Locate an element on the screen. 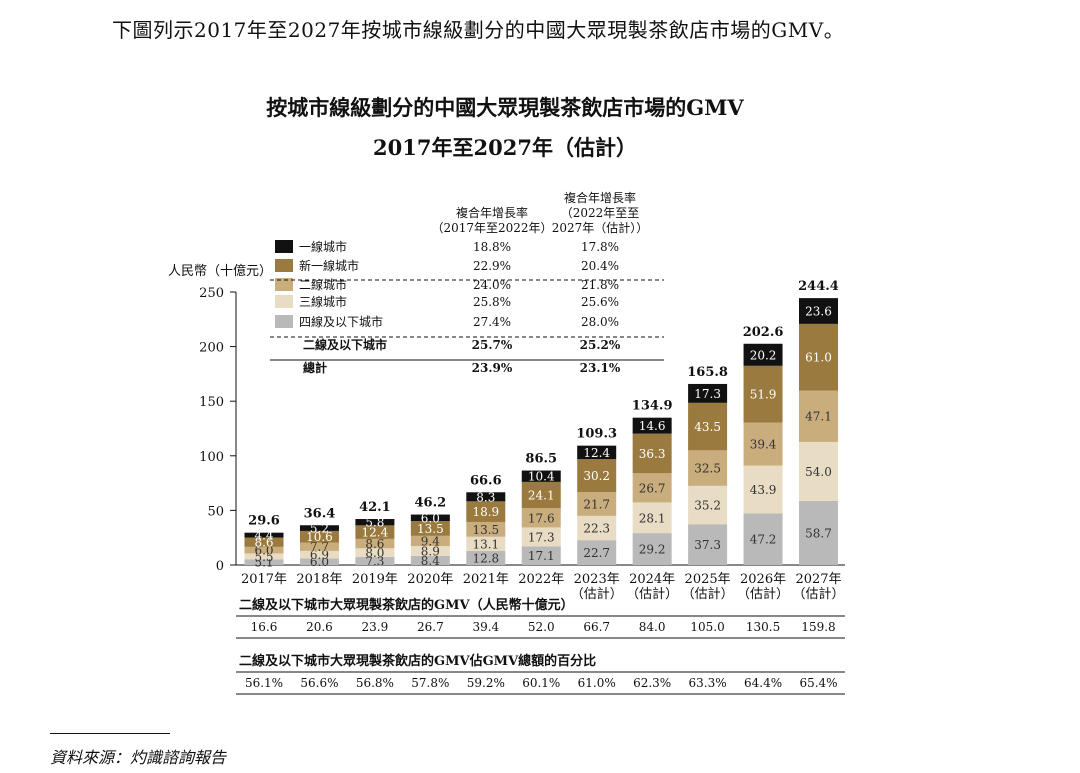 Image resolution: width=1080 pixels, height=773 pixels. cagr-value-2022-2027: 25.2% is located at coordinates (600, 345).